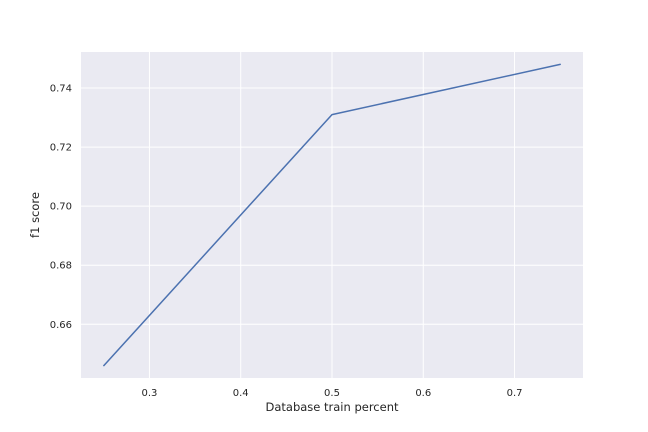  I want to click on x-tick-label: 0.4, so click(241, 393).